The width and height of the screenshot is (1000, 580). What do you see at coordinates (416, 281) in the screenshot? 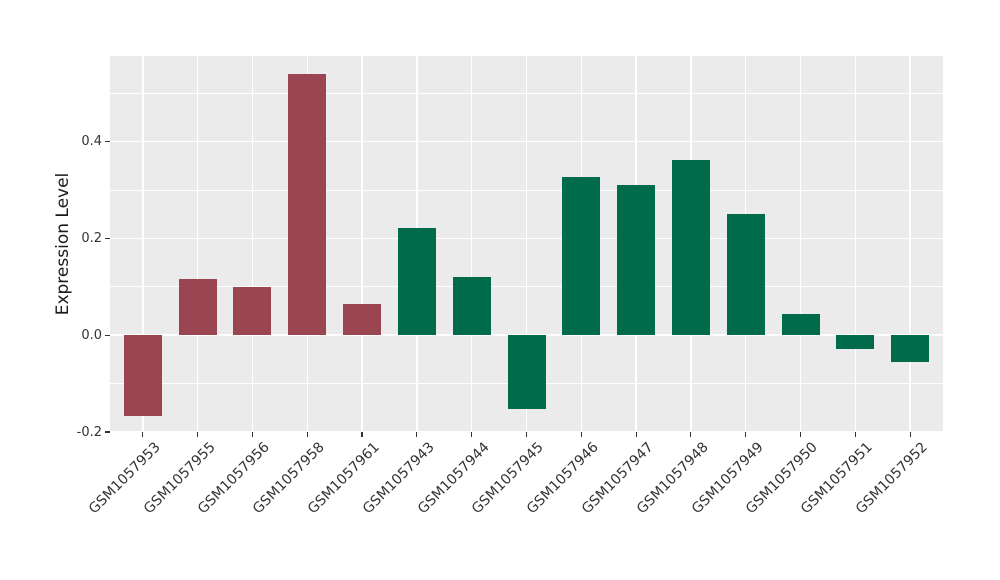
I see `bar-GSM1057943` at bounding box center [416, 281].